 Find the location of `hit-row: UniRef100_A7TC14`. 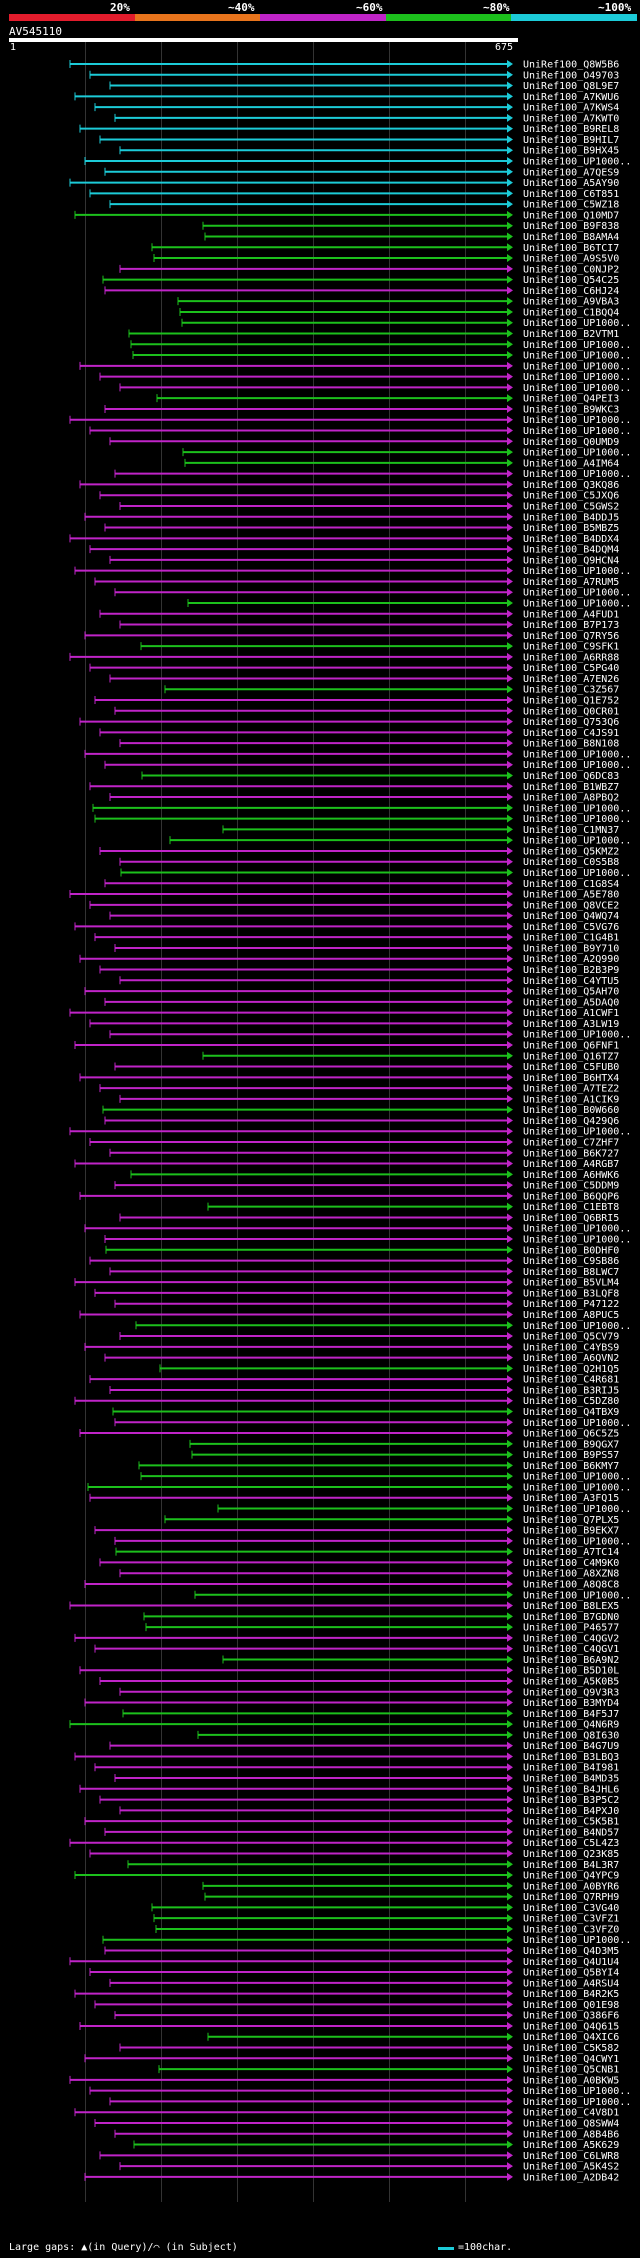

hit-row: UniRef100_A7TC14 is located at coordinates (367, 1552).